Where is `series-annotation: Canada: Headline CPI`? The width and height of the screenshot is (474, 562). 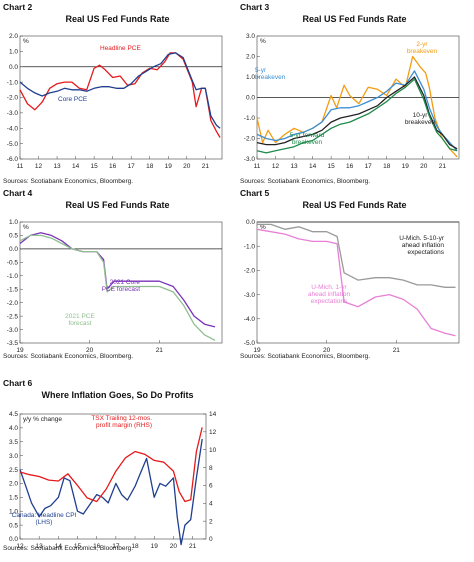
series-annotation: Canada: Headline CPI is located at coordinates (44, 515).